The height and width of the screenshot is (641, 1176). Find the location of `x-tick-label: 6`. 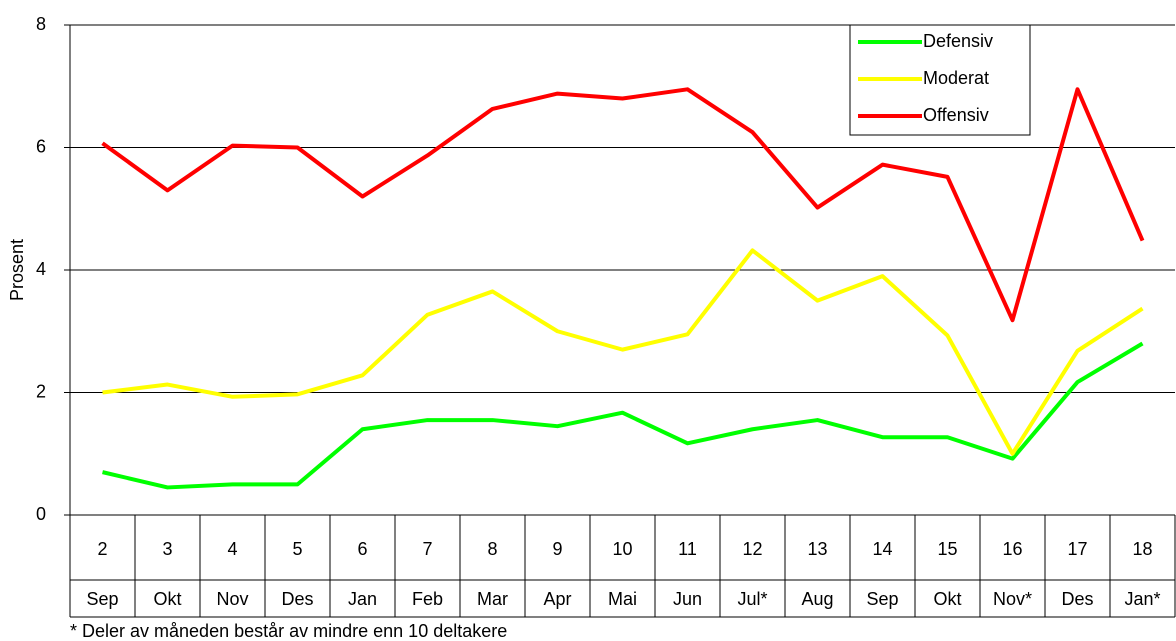

x-tick-label: 6 is located at coordinates (362, 549).